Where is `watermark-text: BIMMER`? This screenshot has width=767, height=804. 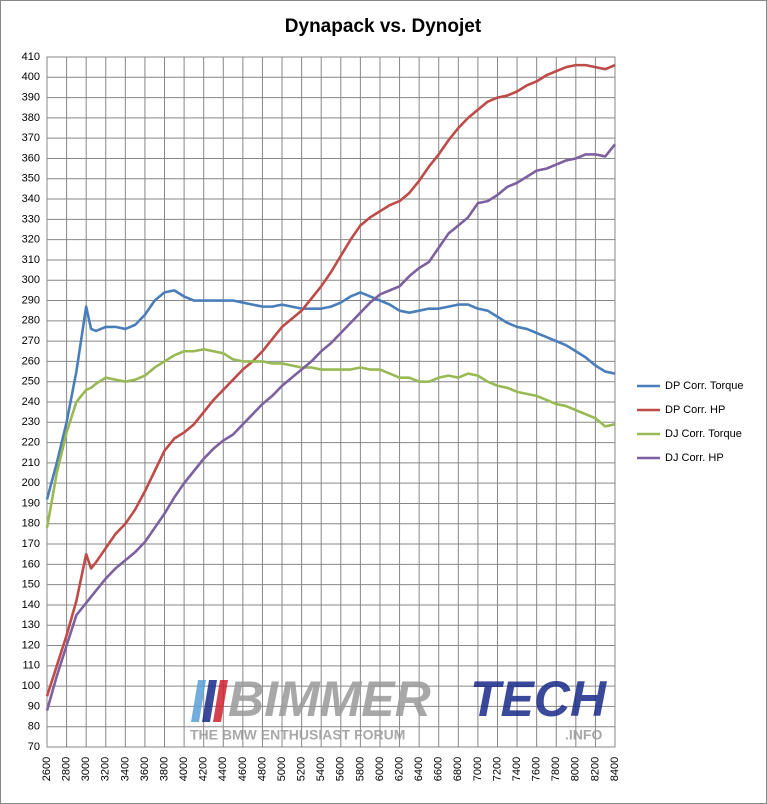
watermark-text: BIMMER is located at coordinates (329, 699).